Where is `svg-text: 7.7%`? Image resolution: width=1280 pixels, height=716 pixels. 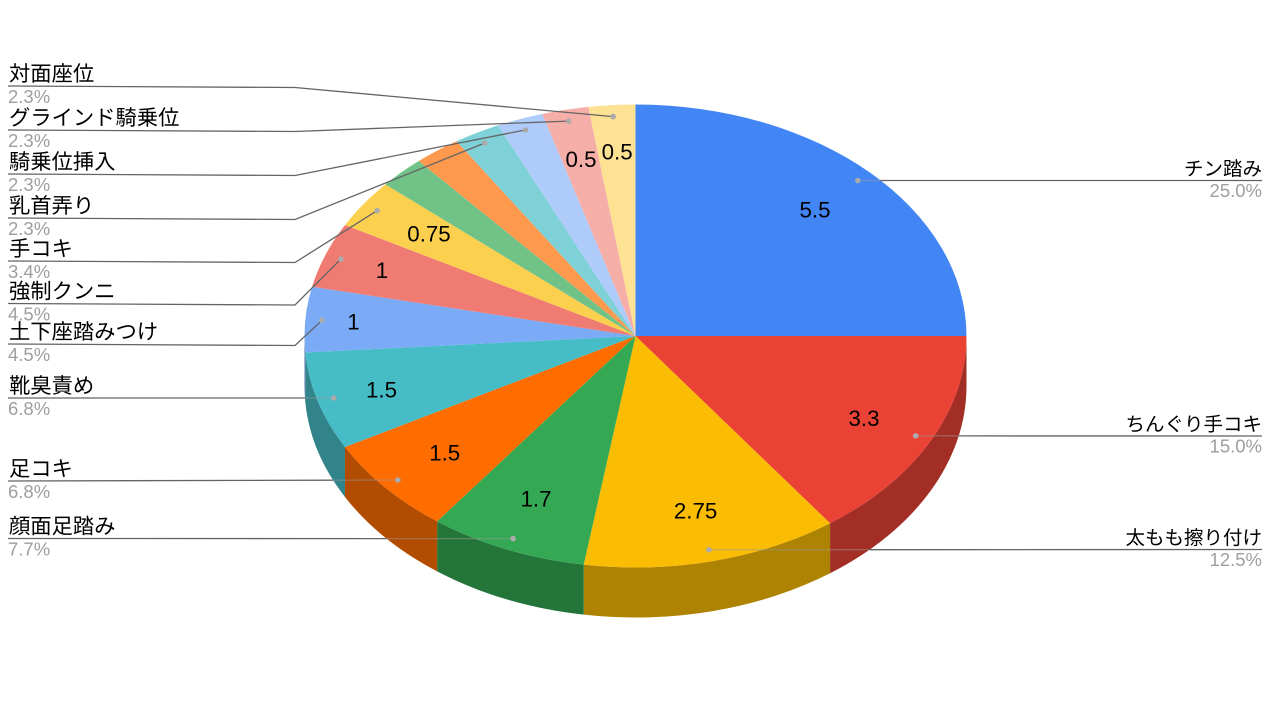
svg-text: 7.7% is located at coordinates (29, 549).